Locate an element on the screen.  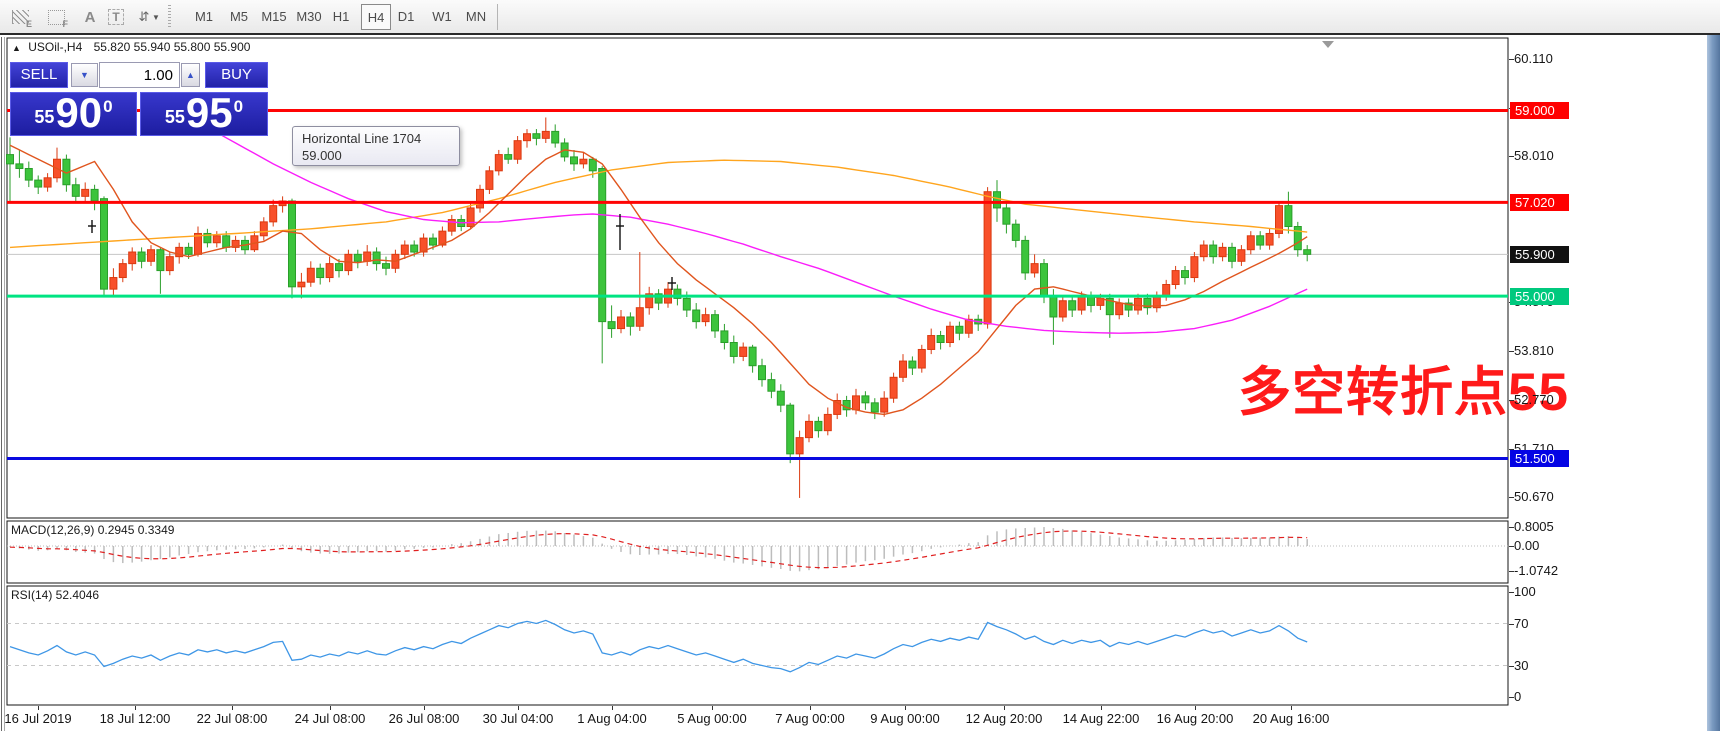
x-axis-tick: 30 Jul 04:00 is located at coordinates (518, 718).